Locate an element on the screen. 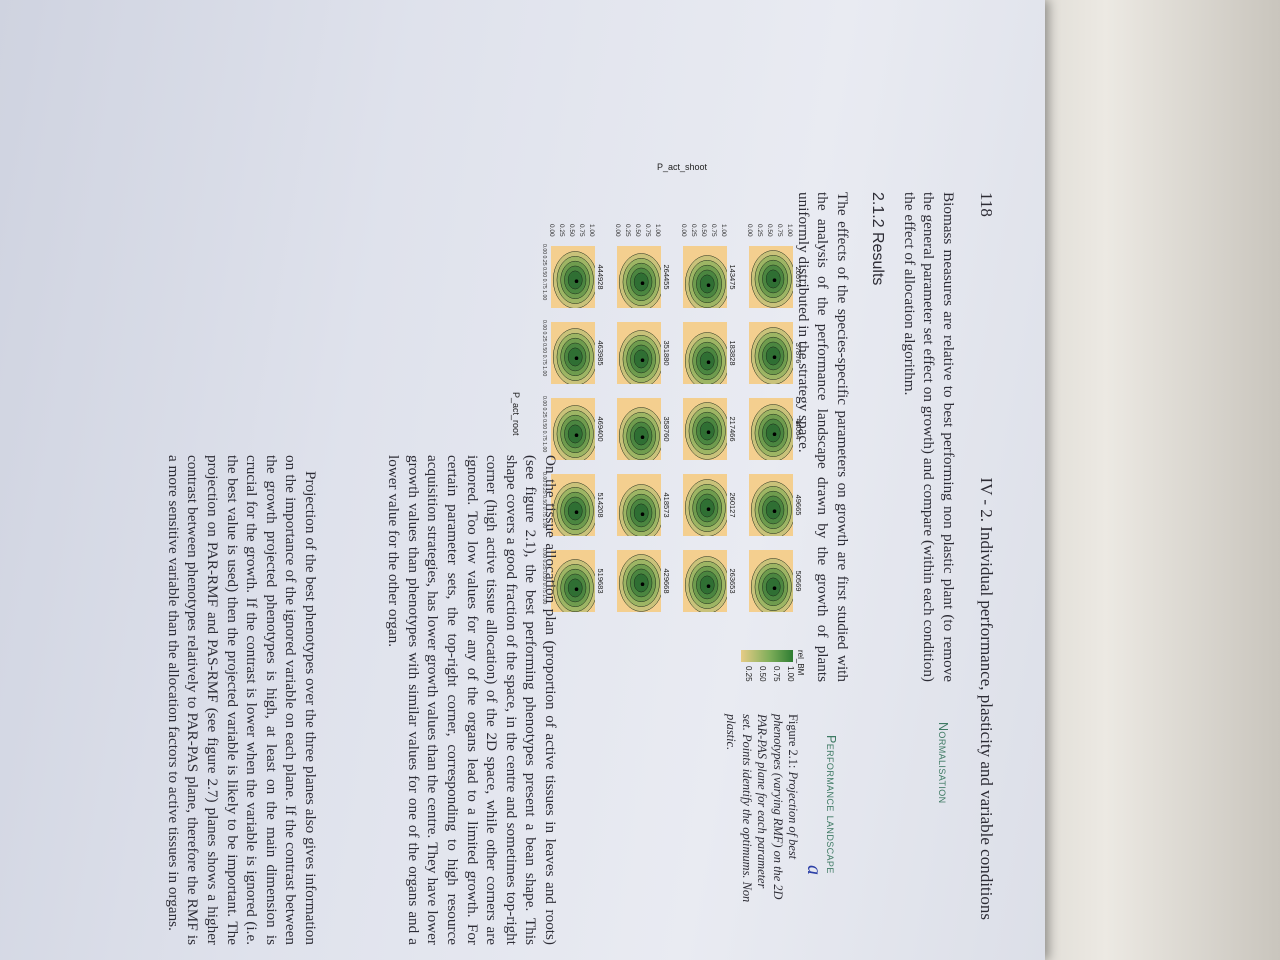  panel-label: 519683 is located at coordinates (600, 581).